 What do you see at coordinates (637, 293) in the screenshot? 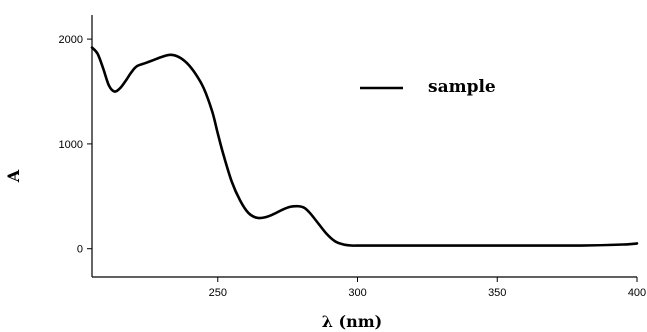
I see `x-tick-label: 400` at bounding box center [637, 293].